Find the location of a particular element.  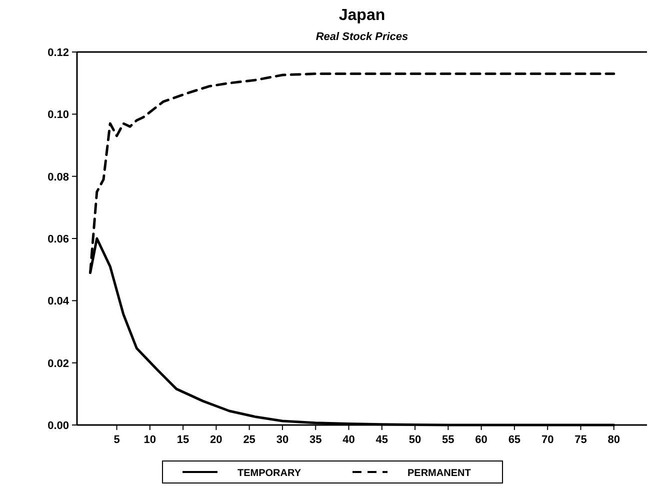

y-tick-label: 0.06 is located at coordinates (58, 240).